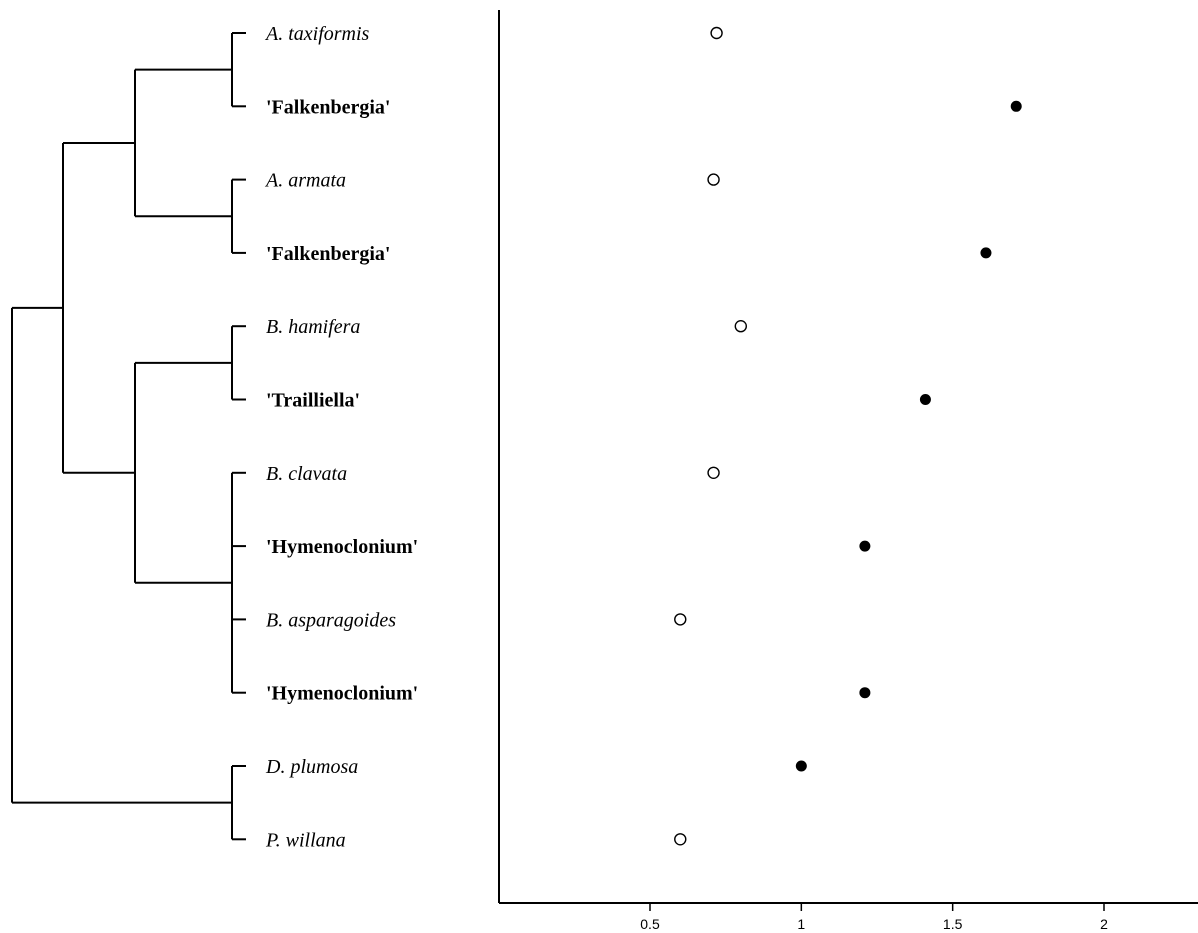 The width and height of the screenshot is (1198, 933). Describe the element at coordinates (1104, 924) in the screenshot. I see `x-tick-label: 2` at that location.